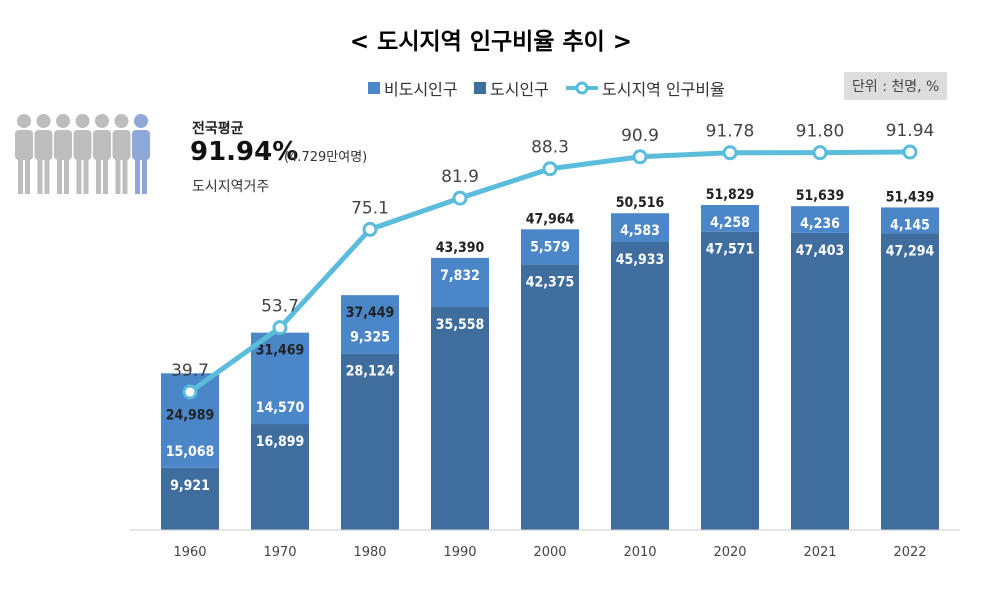 The width and height of the screenshot is (982, 589). What do you see at coordinates (663, 89) in the screenshot?
I see `legend-label: 도시지역 인구비율` at bounding box center [663, 89].